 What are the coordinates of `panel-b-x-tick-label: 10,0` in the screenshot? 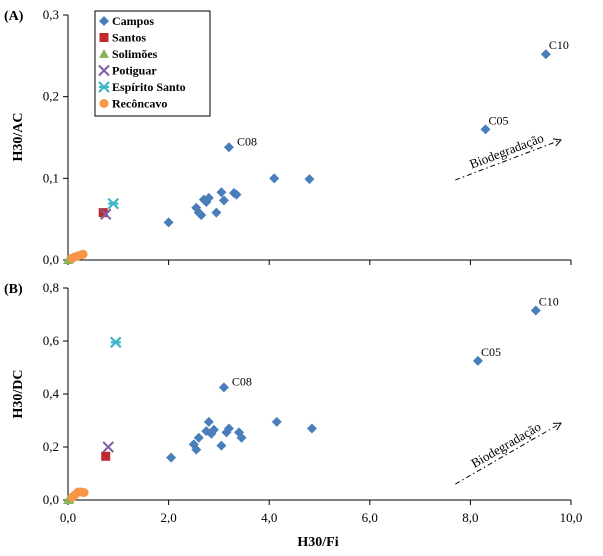 It's located at (571, 517).